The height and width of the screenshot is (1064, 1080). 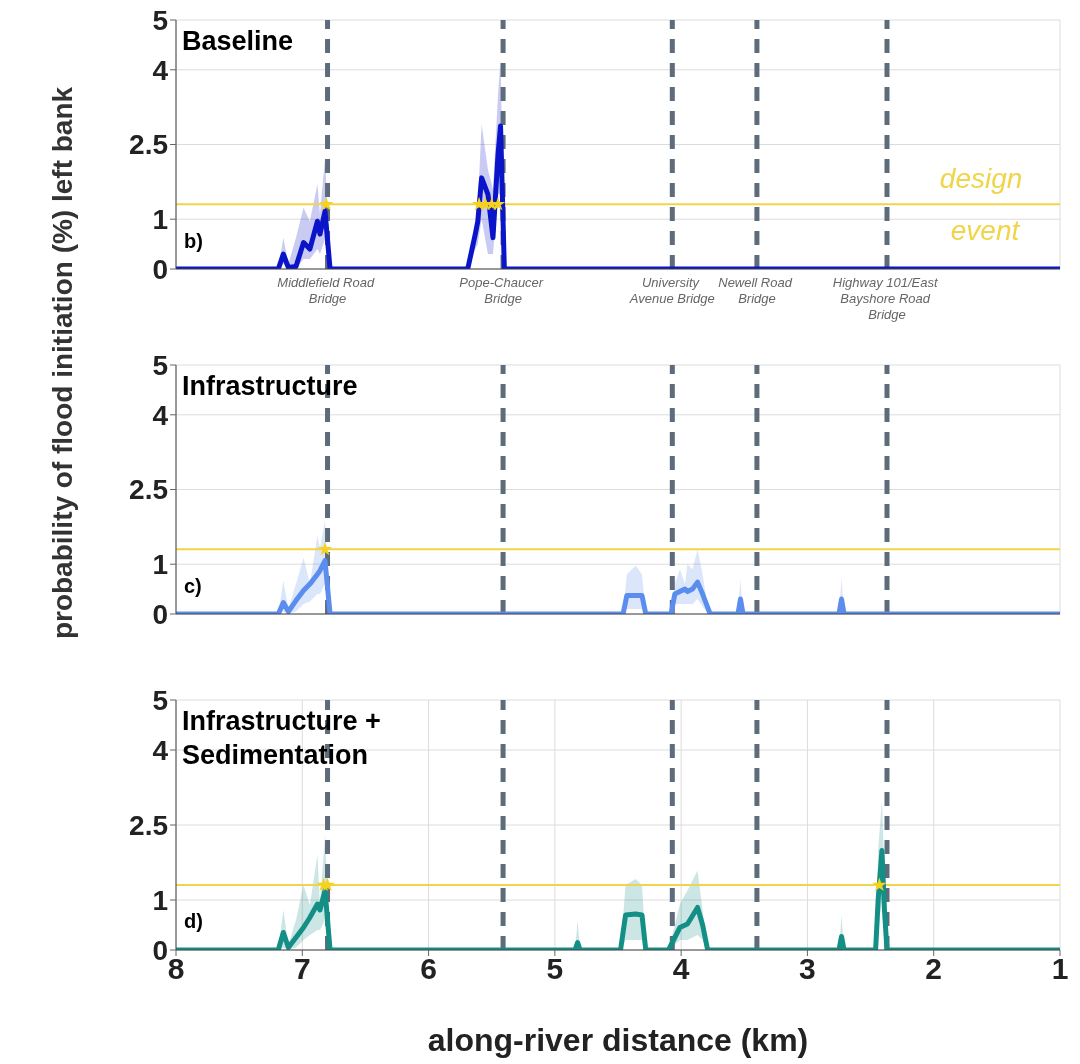 I want to click on x-tick-label: 3, so click(x=807, y=969).